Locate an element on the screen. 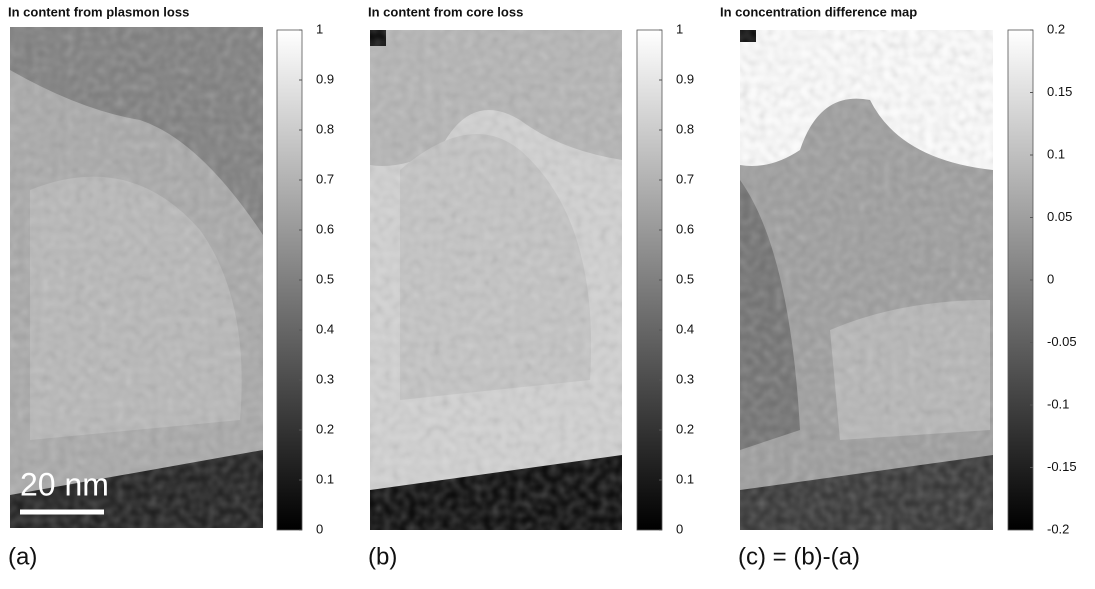 The height and width of the screenshot is (589, 1095). colorbar-tick-label: 0.05 is located at coordinates (1059, 216).